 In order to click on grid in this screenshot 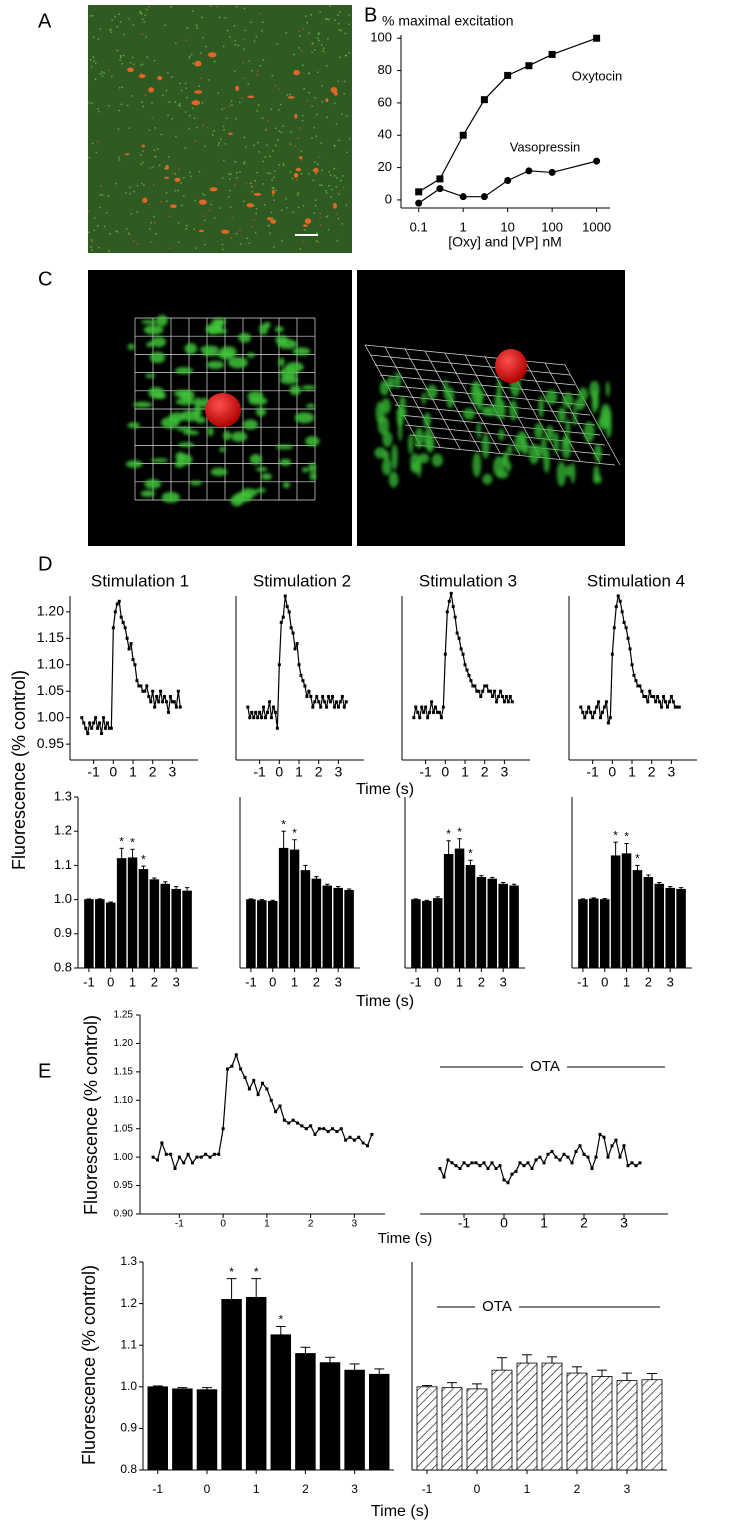, I will do `click(572, 413)`.